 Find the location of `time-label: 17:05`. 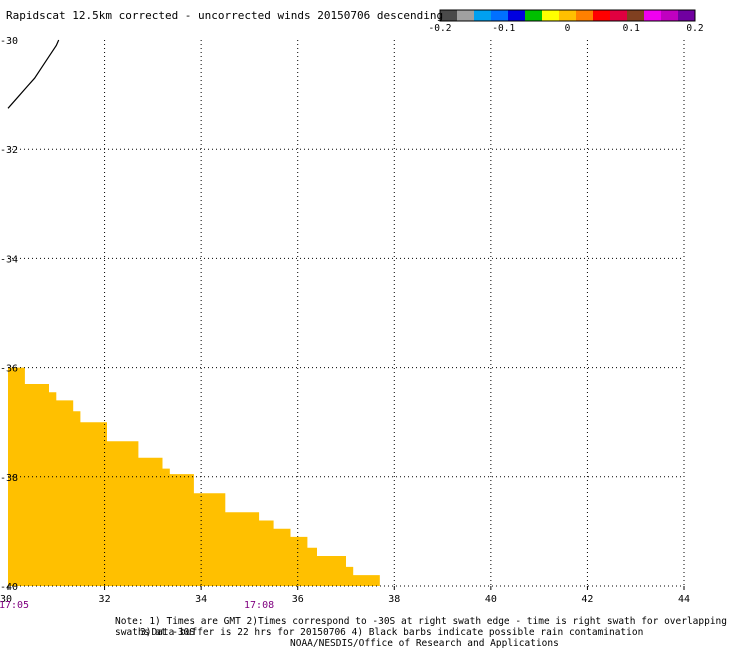

time-label: 17:05 is located at coordinates (14, 605).